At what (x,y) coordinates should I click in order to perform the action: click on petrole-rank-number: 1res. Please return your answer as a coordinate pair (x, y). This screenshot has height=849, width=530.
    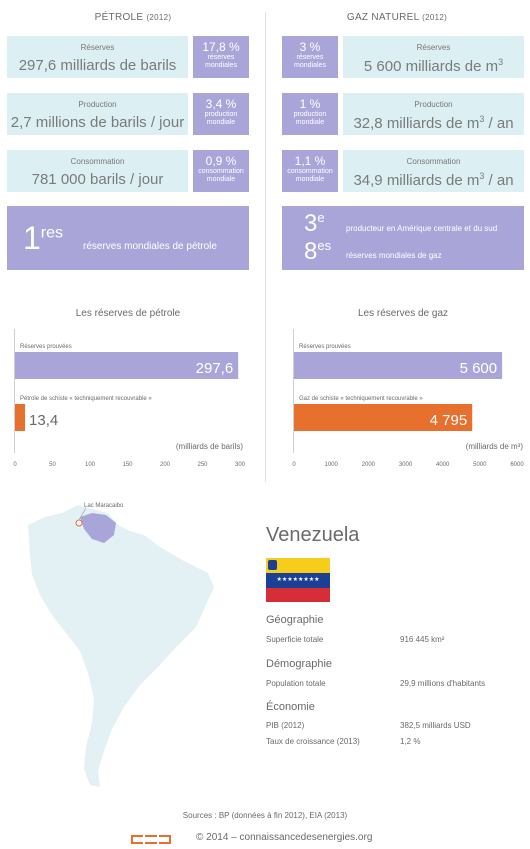
    Looking at the image, I should click on (43, 238).